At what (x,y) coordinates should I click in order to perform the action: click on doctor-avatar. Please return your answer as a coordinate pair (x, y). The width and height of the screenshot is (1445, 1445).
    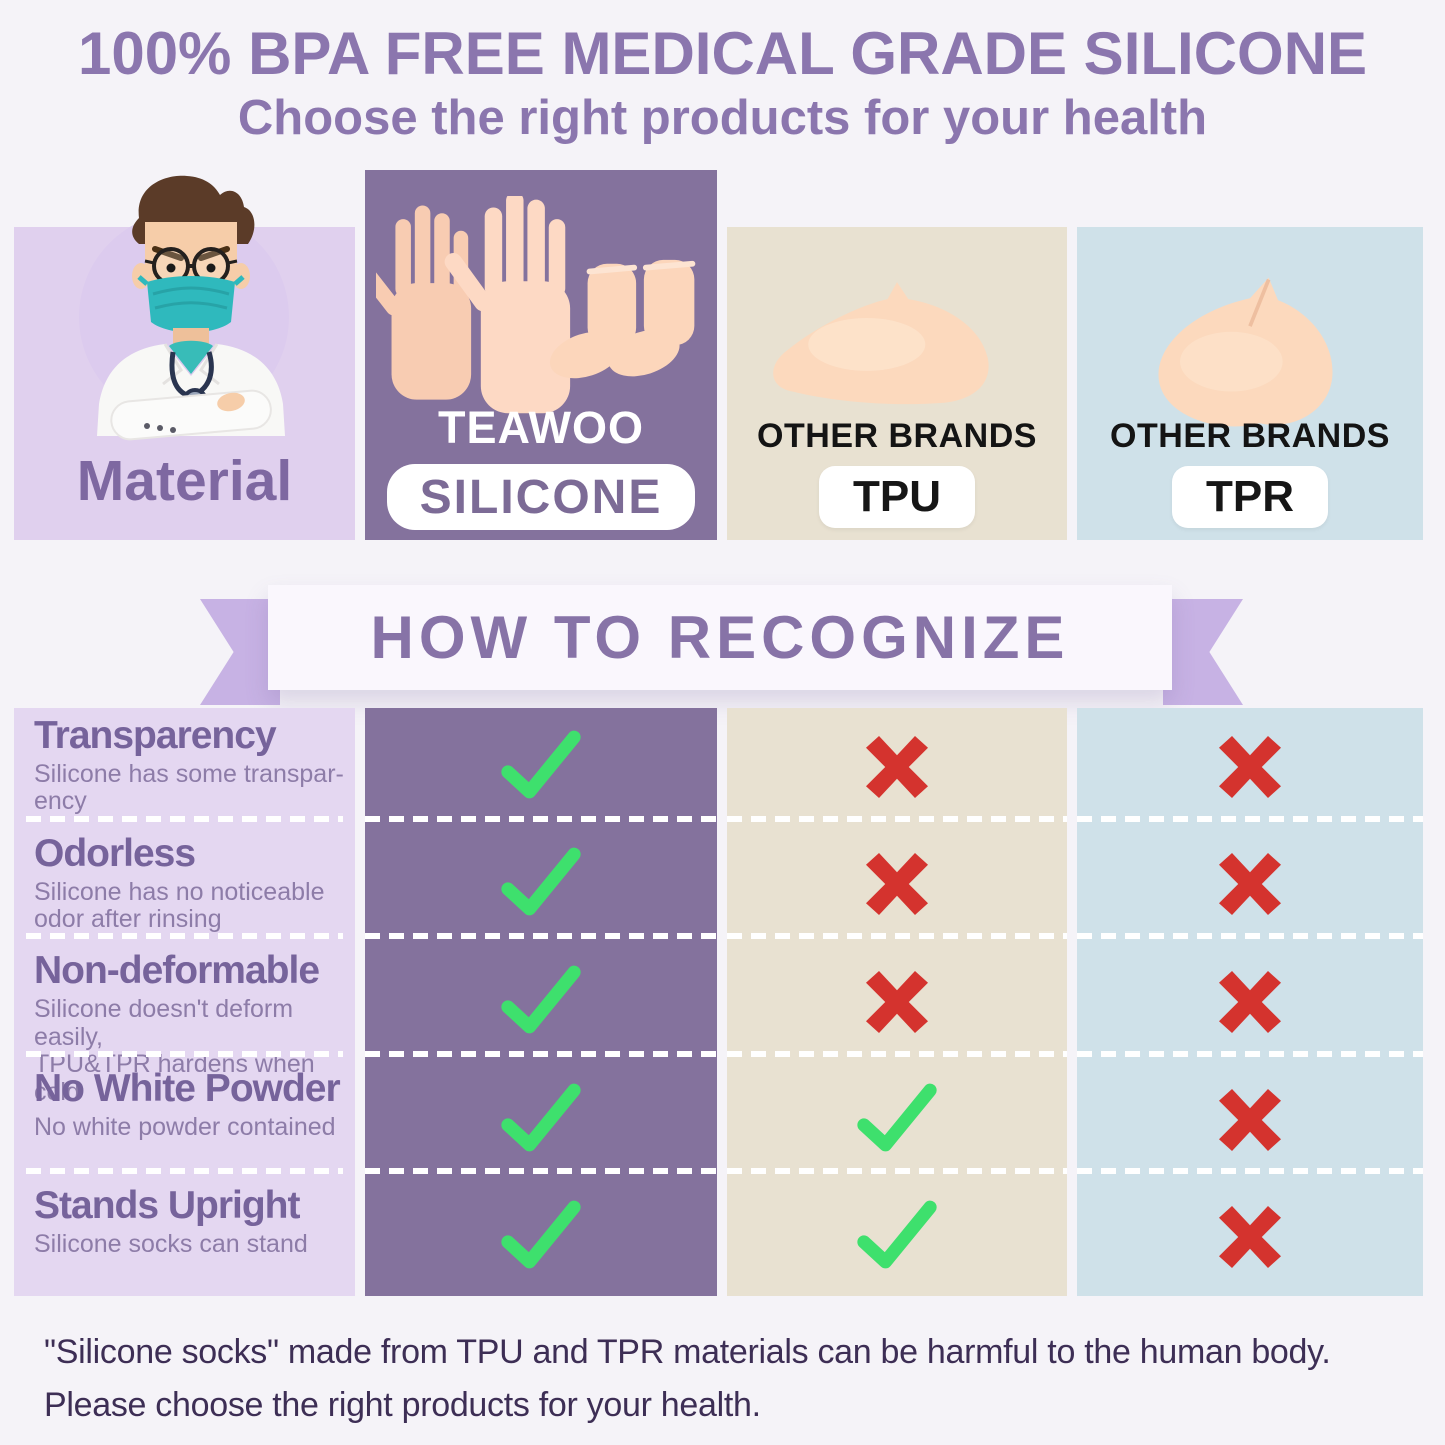
    Looking at the image, I should click on (184, 320).